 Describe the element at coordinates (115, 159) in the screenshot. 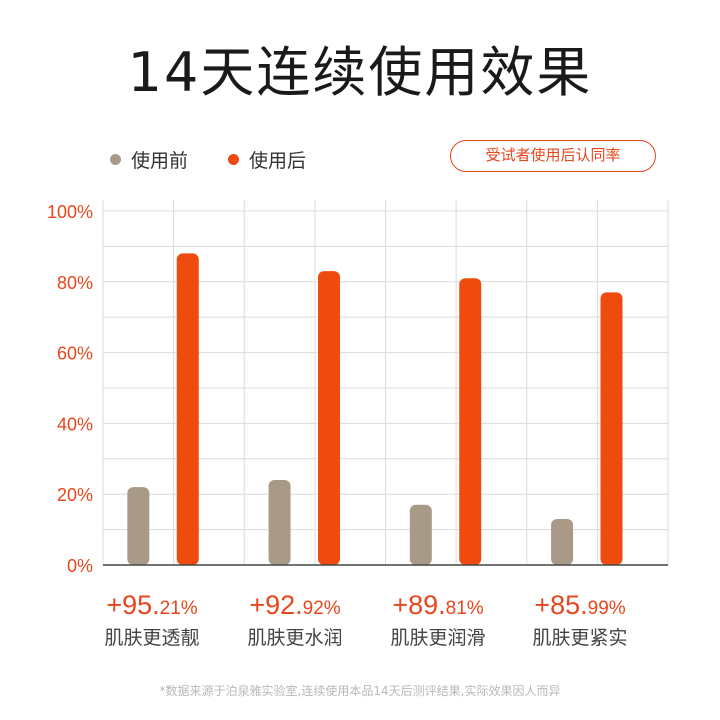

I see `legend-dot-before` at that location.